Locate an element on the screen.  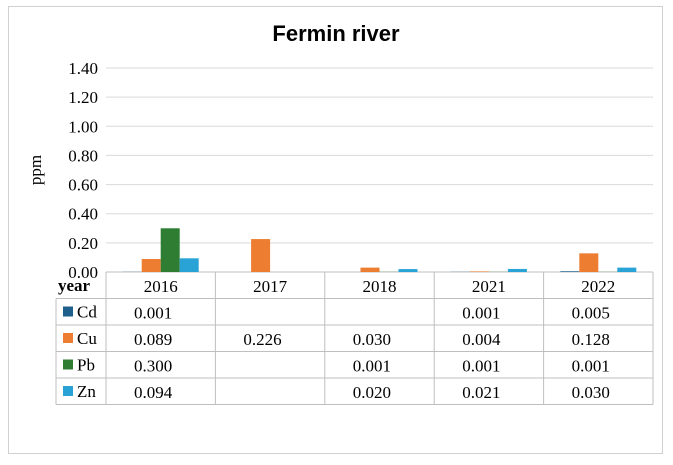
data-label: 0.226 is located at coordinates (262, 339).